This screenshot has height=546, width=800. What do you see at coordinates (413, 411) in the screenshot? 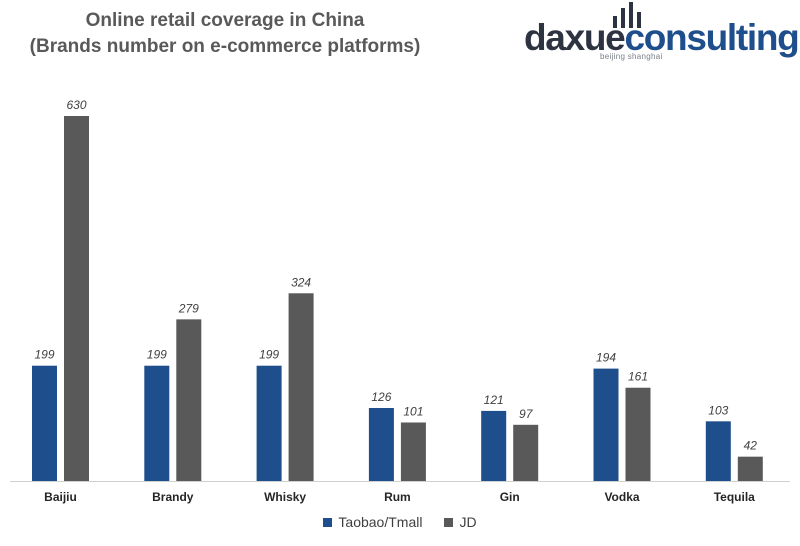
I see `data-label-rum-jd: 101` at bounding box center [413, 411].